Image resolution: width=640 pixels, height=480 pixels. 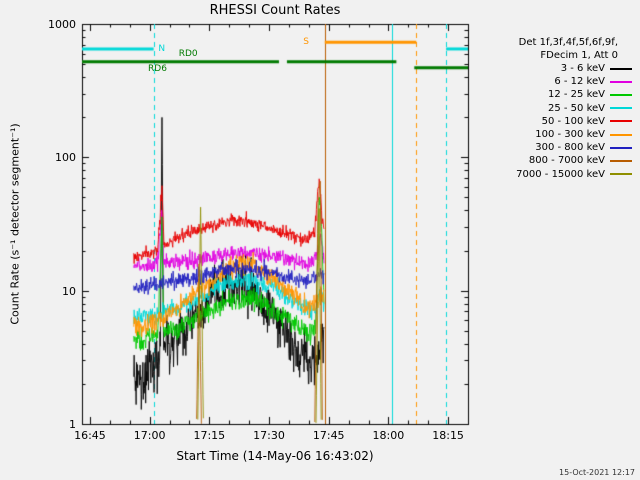 What do you see at coordinates (579, 82) in the screenshot?
I see `legend-entry-label: 6 - 12 keV` at bounding box center [579, 82].